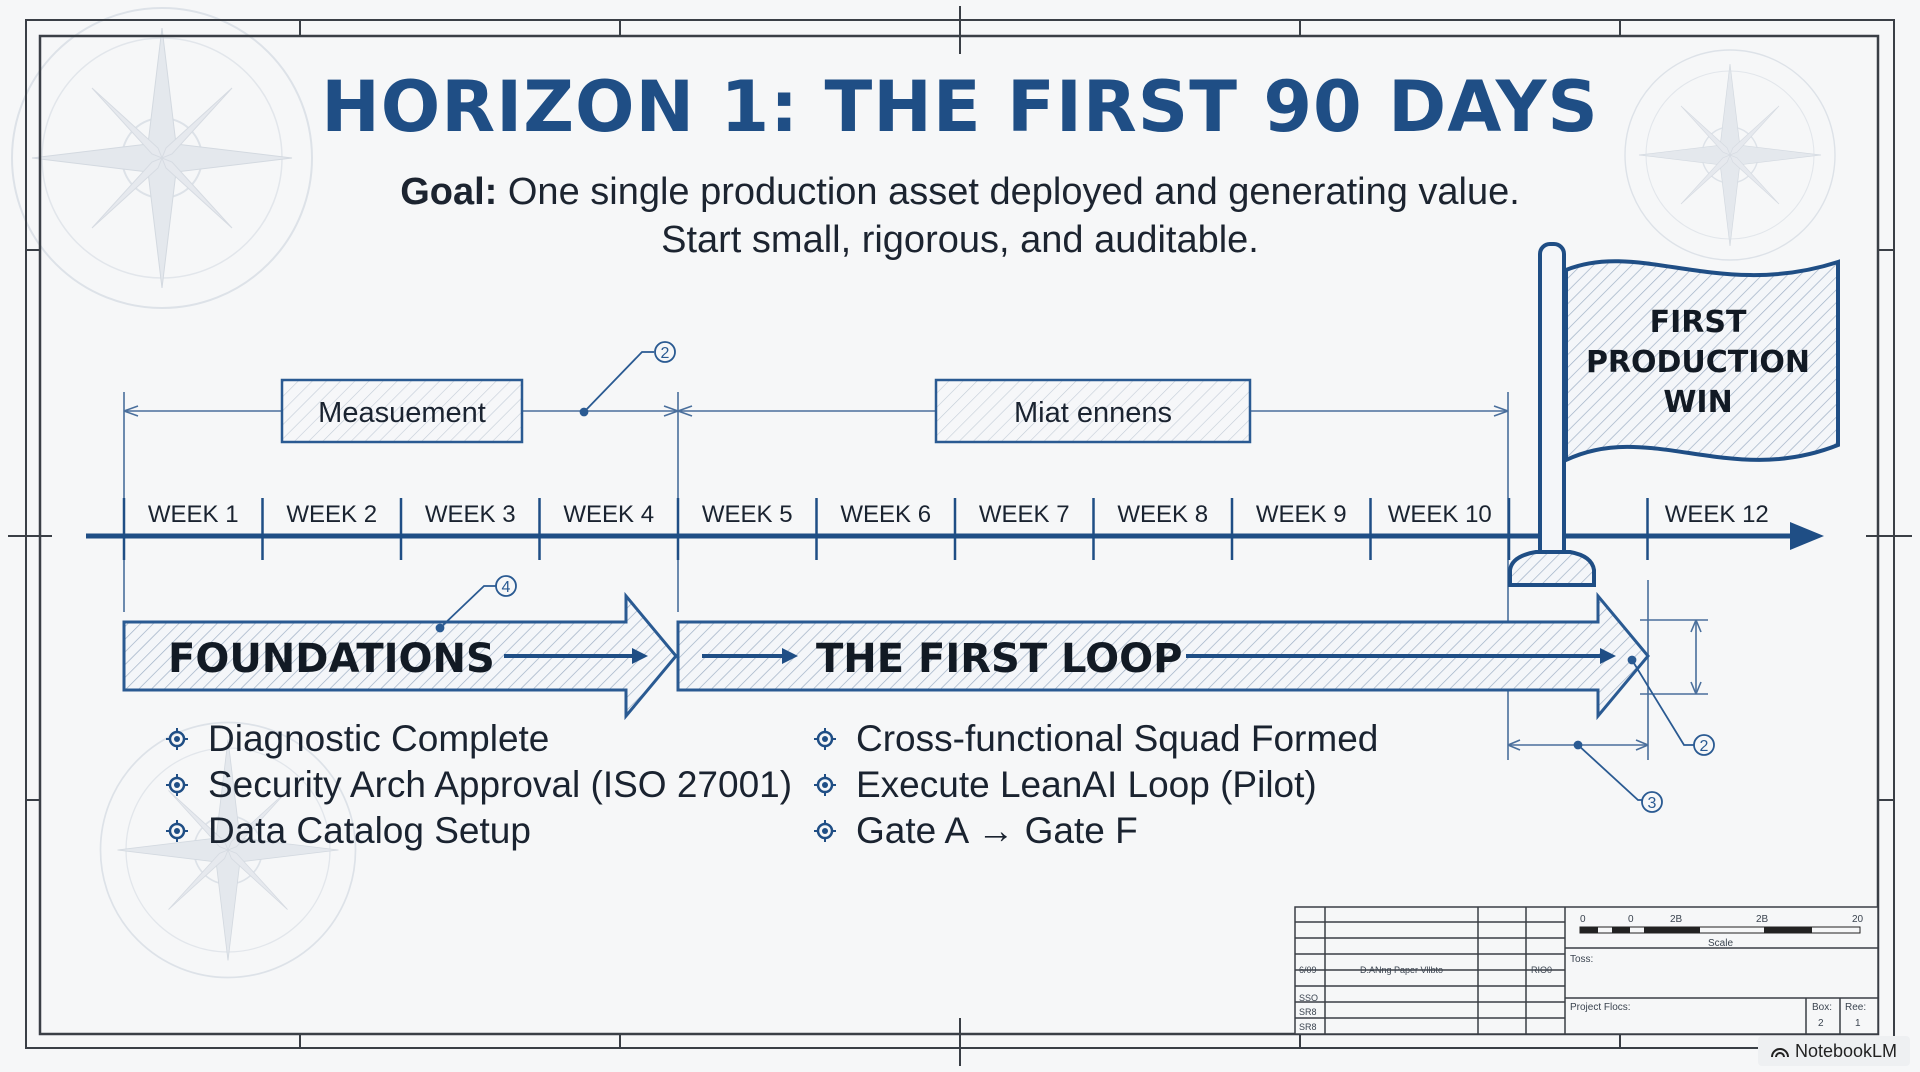 This screenshot has height=1072, width=1920. I want to click on list-item-label: Diagnostic Complete, so click(379, 738).